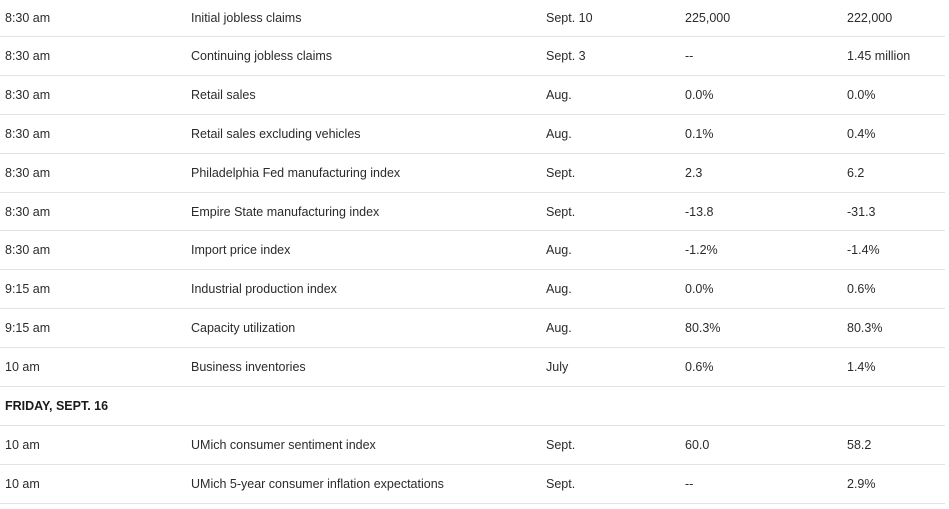 Image resolution: width=949 pixels, height=509 pixels. What do you see at coordinates (472, 95) in the screenshot?
I see `table-row: 8:30 am Retail sales Aug. 0.0% 0.0%` at bounding box center [472, 95].